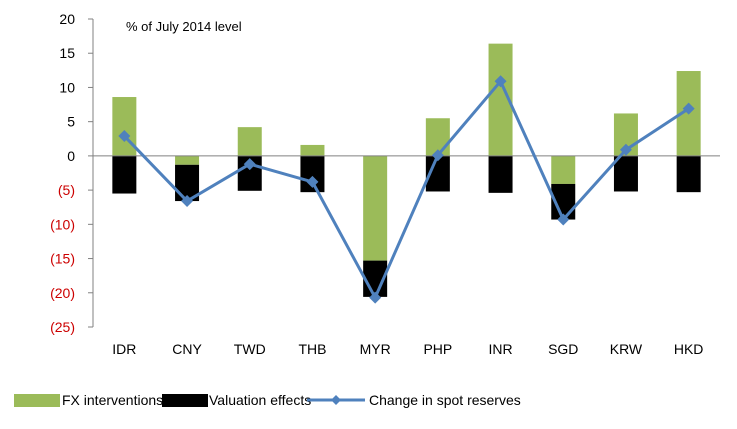 The height and width of the screenshot is (429, 737). What do you see at coordinates (563, 219) in the screenshot?
I see `marker-sgd` at bounding box center [563, 219].